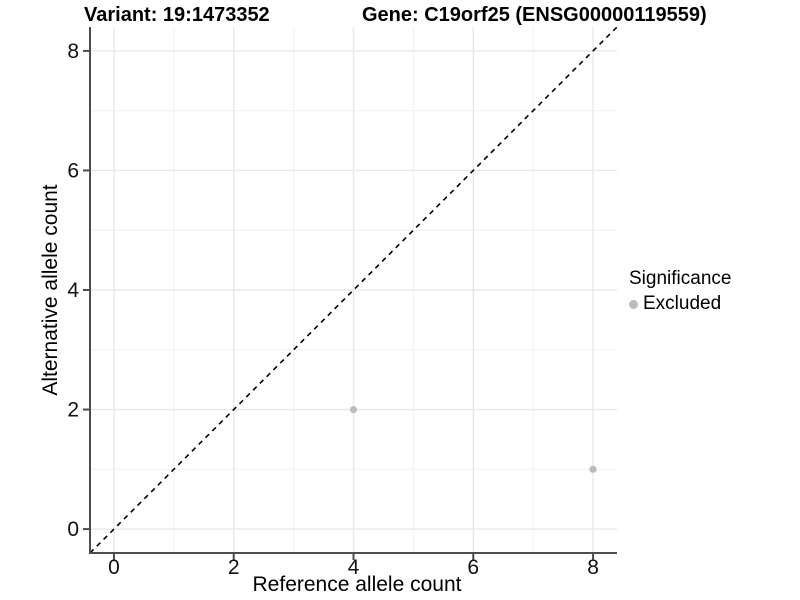 This screenshot has height=600, width=800. Describe the element at coordinates (177, 15) in the screenshot. I see `variant-title: Variant: 19:1473352` at that location.